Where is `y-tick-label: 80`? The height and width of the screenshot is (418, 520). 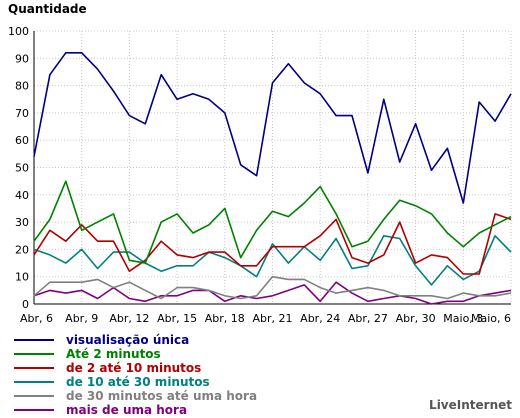 y-tick-label: 80 is located at coordinates (22, 86).